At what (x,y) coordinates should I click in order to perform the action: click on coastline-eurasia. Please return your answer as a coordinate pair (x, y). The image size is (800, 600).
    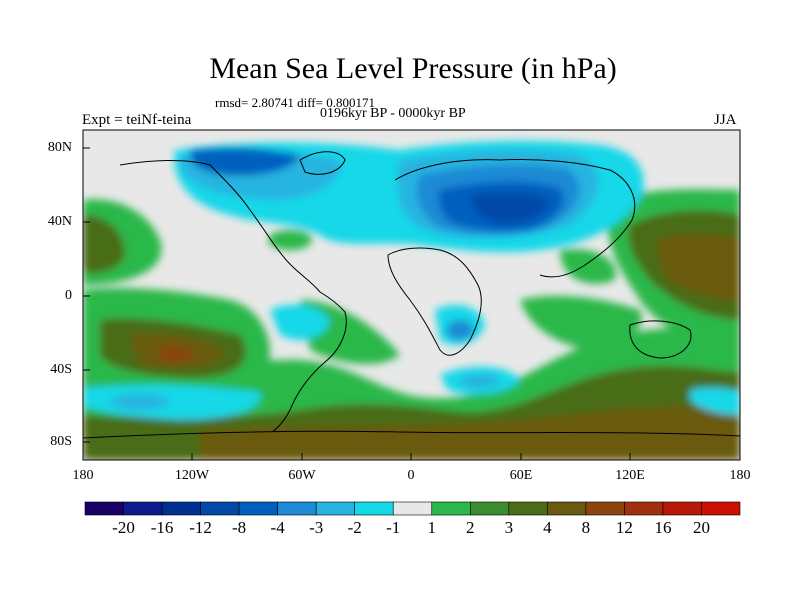
    Looking at the image, I should click on (515, 218).